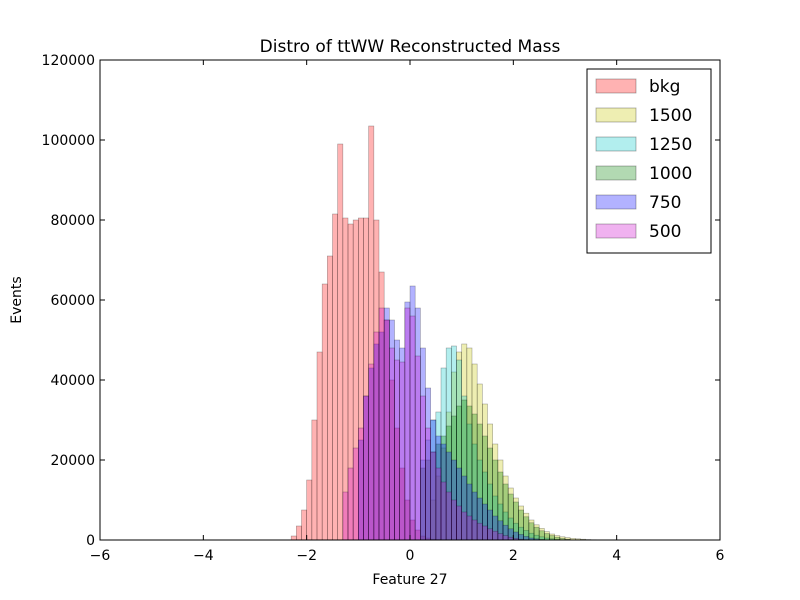 The image size is (800, 600). I want to click on y-tick-label: 20000, so click(72, 461).